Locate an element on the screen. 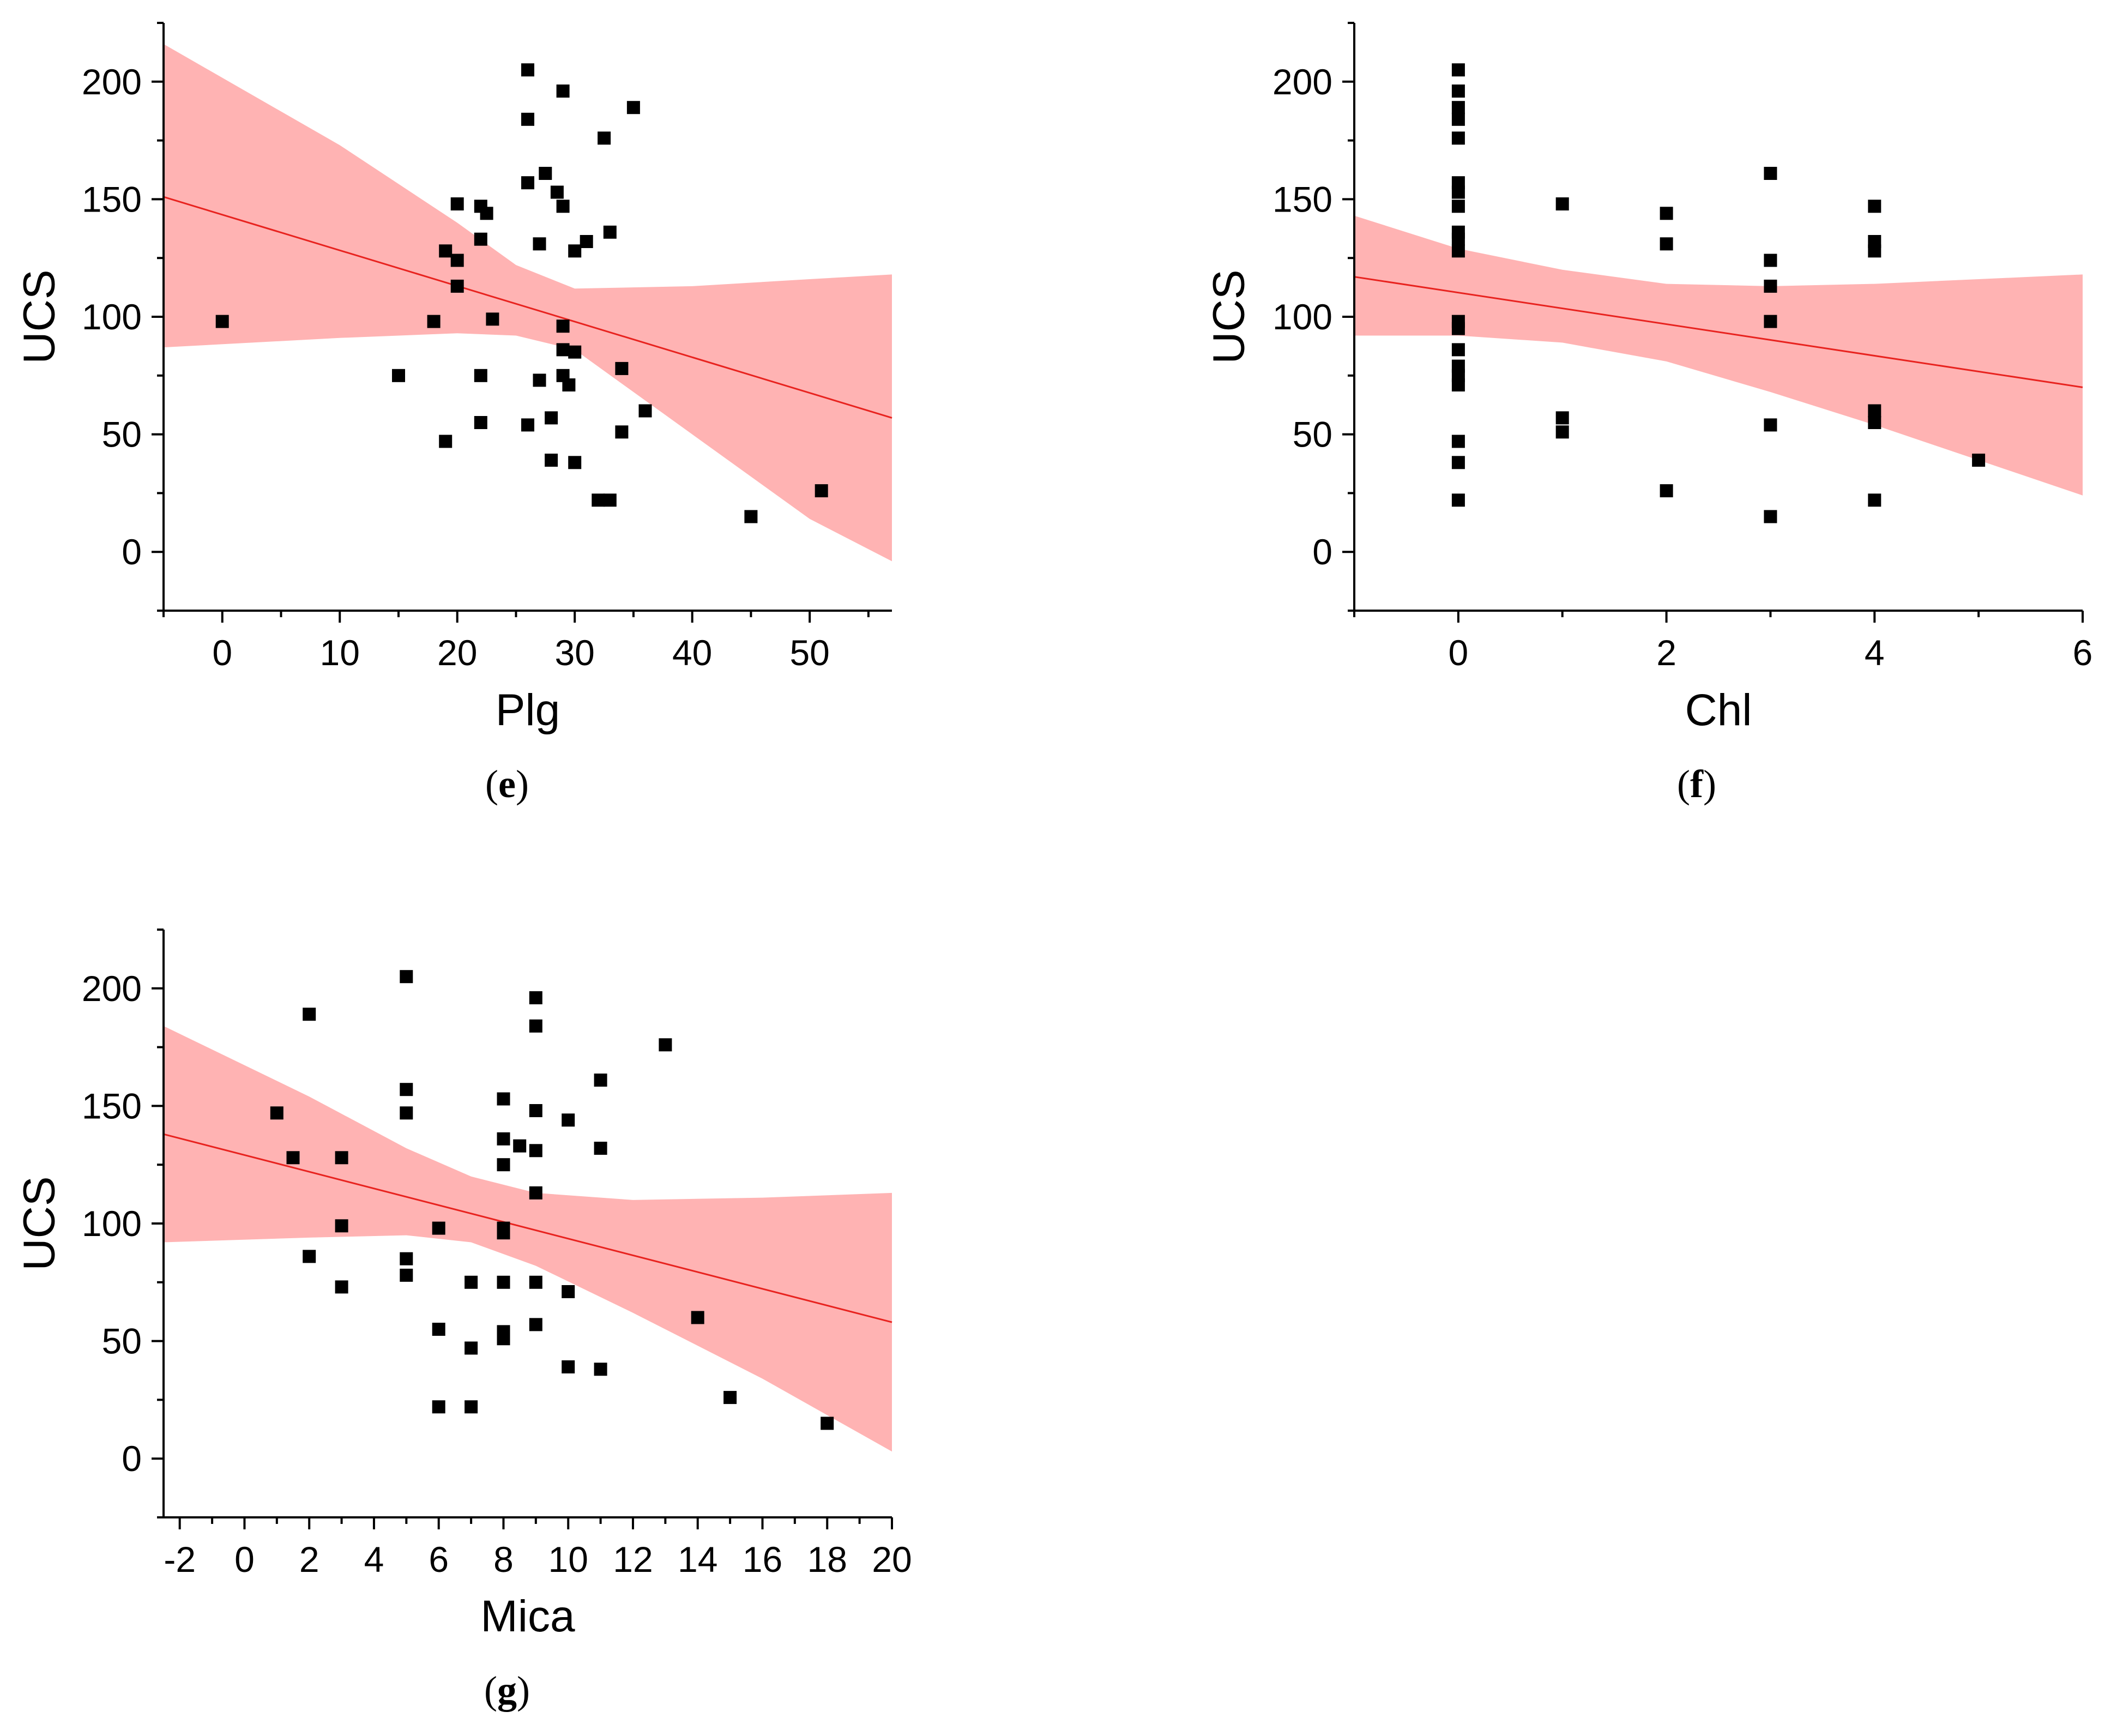 This screenshot has height=1736, width=2111. x-axis-title: Mica is located at coordinates (527, 1616).